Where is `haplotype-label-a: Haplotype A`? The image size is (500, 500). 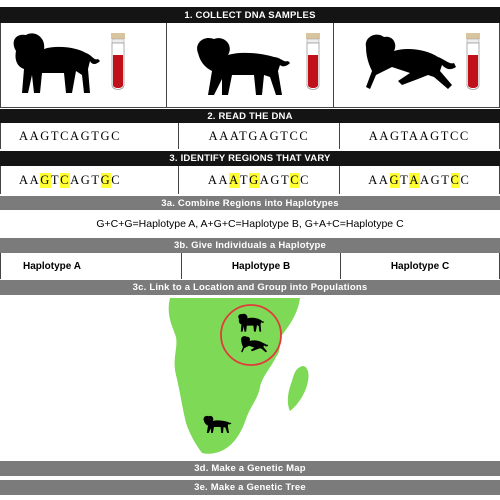 haplotype-label-a: Haplotype A is located at coordinates (91, 266).